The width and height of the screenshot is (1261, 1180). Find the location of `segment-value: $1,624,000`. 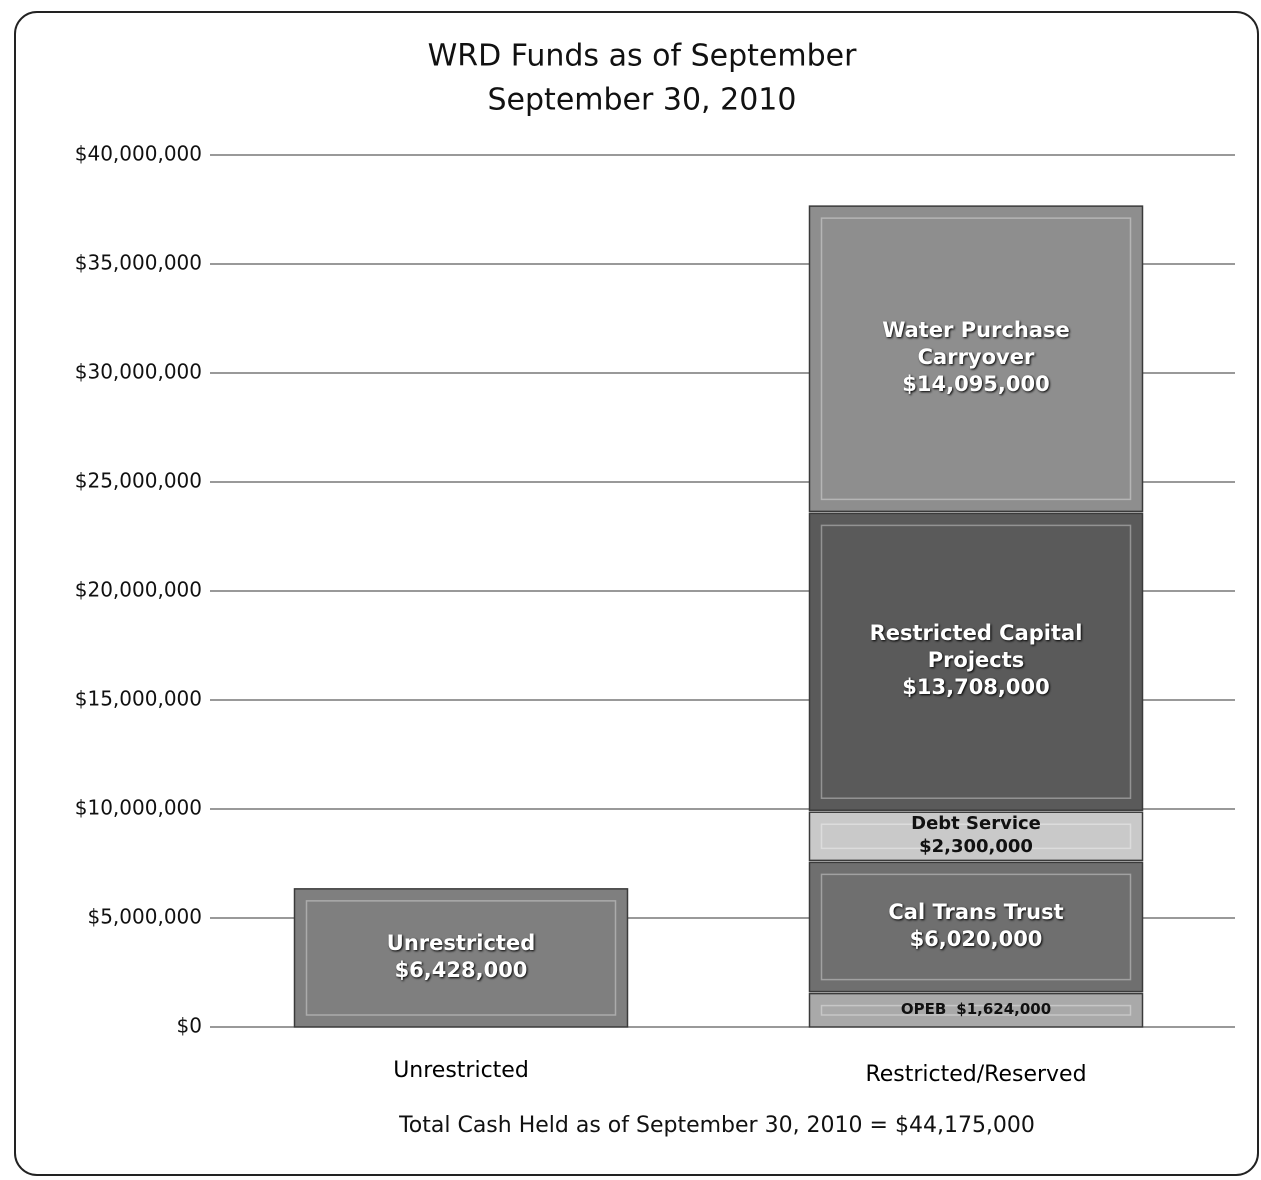

segment-value: $1,624,000 is located at coordinates (1004, 1008).